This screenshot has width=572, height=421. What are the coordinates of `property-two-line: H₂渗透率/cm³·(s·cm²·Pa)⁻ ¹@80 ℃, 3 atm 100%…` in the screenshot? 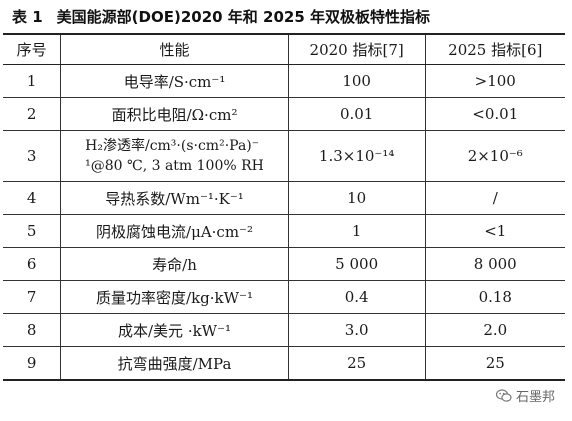 It's located at (174, 156).